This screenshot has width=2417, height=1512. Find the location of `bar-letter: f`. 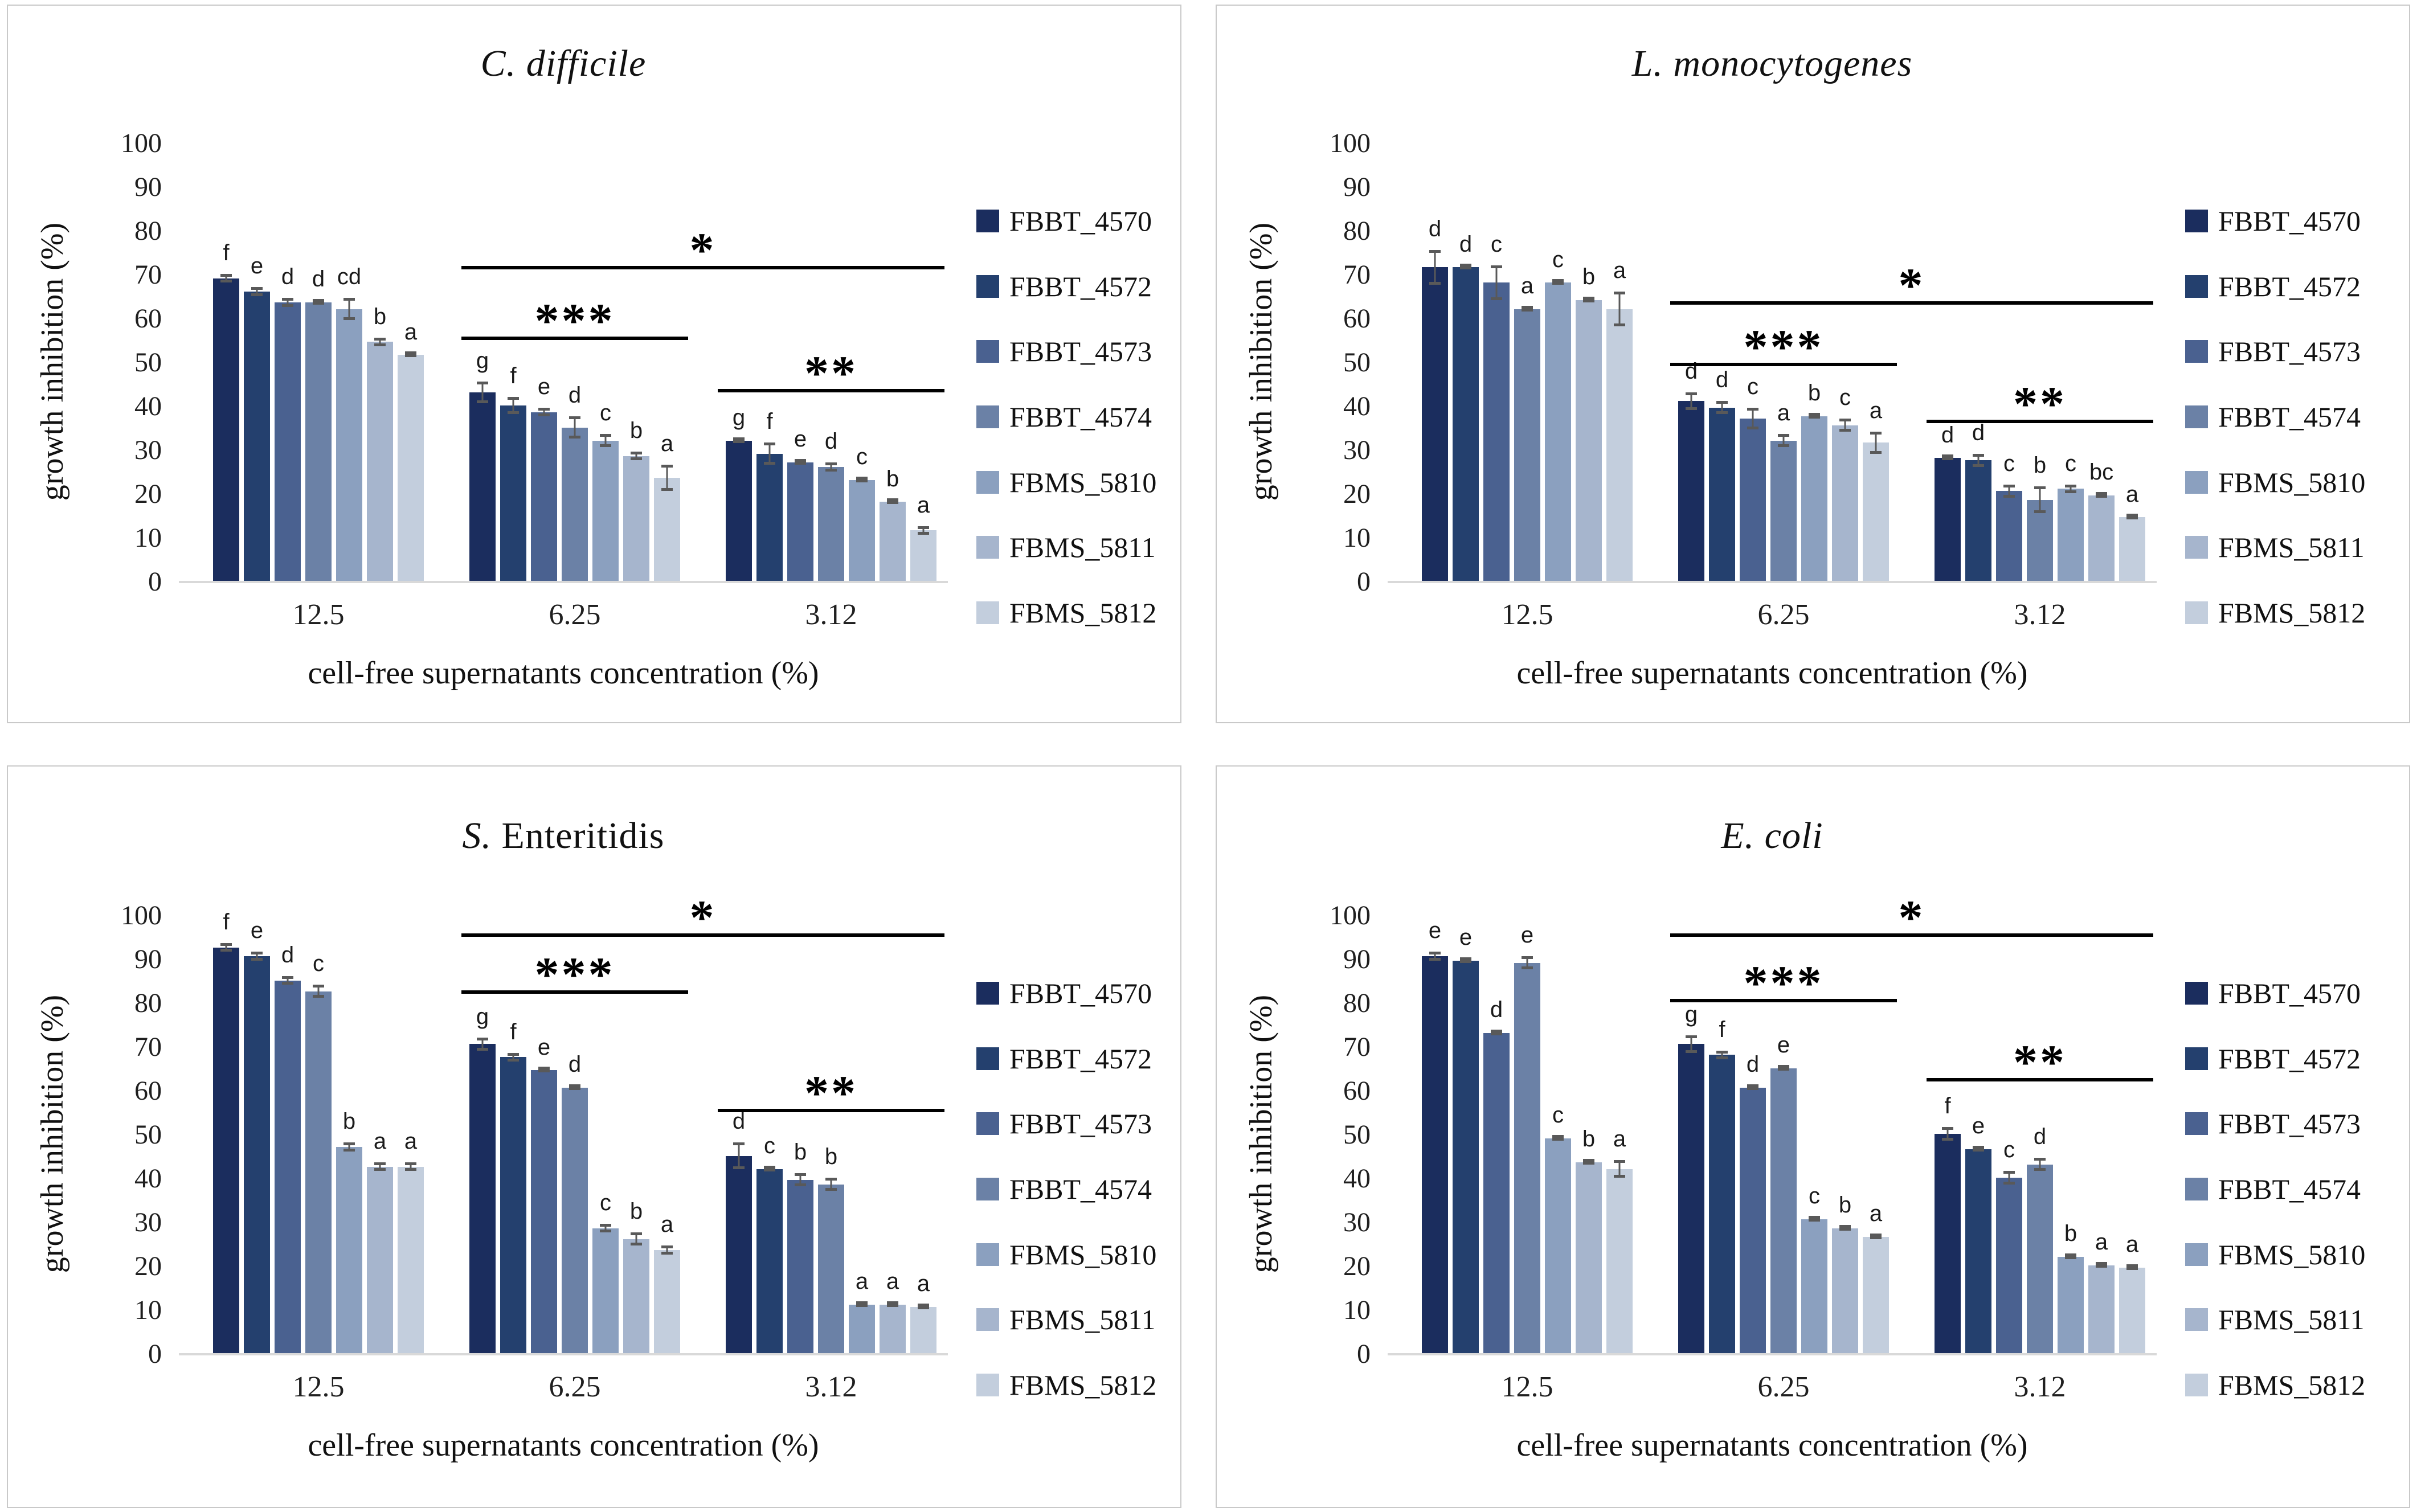

bar-letter: f is located at coordinates (769, 422).